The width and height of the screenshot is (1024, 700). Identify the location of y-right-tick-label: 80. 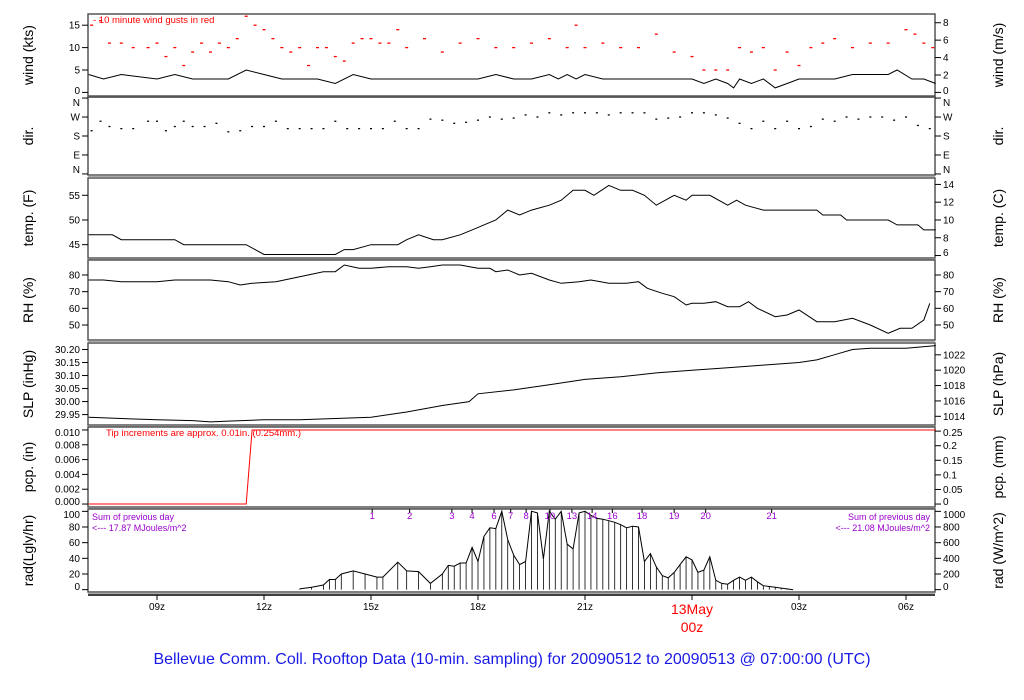
(949, 276).